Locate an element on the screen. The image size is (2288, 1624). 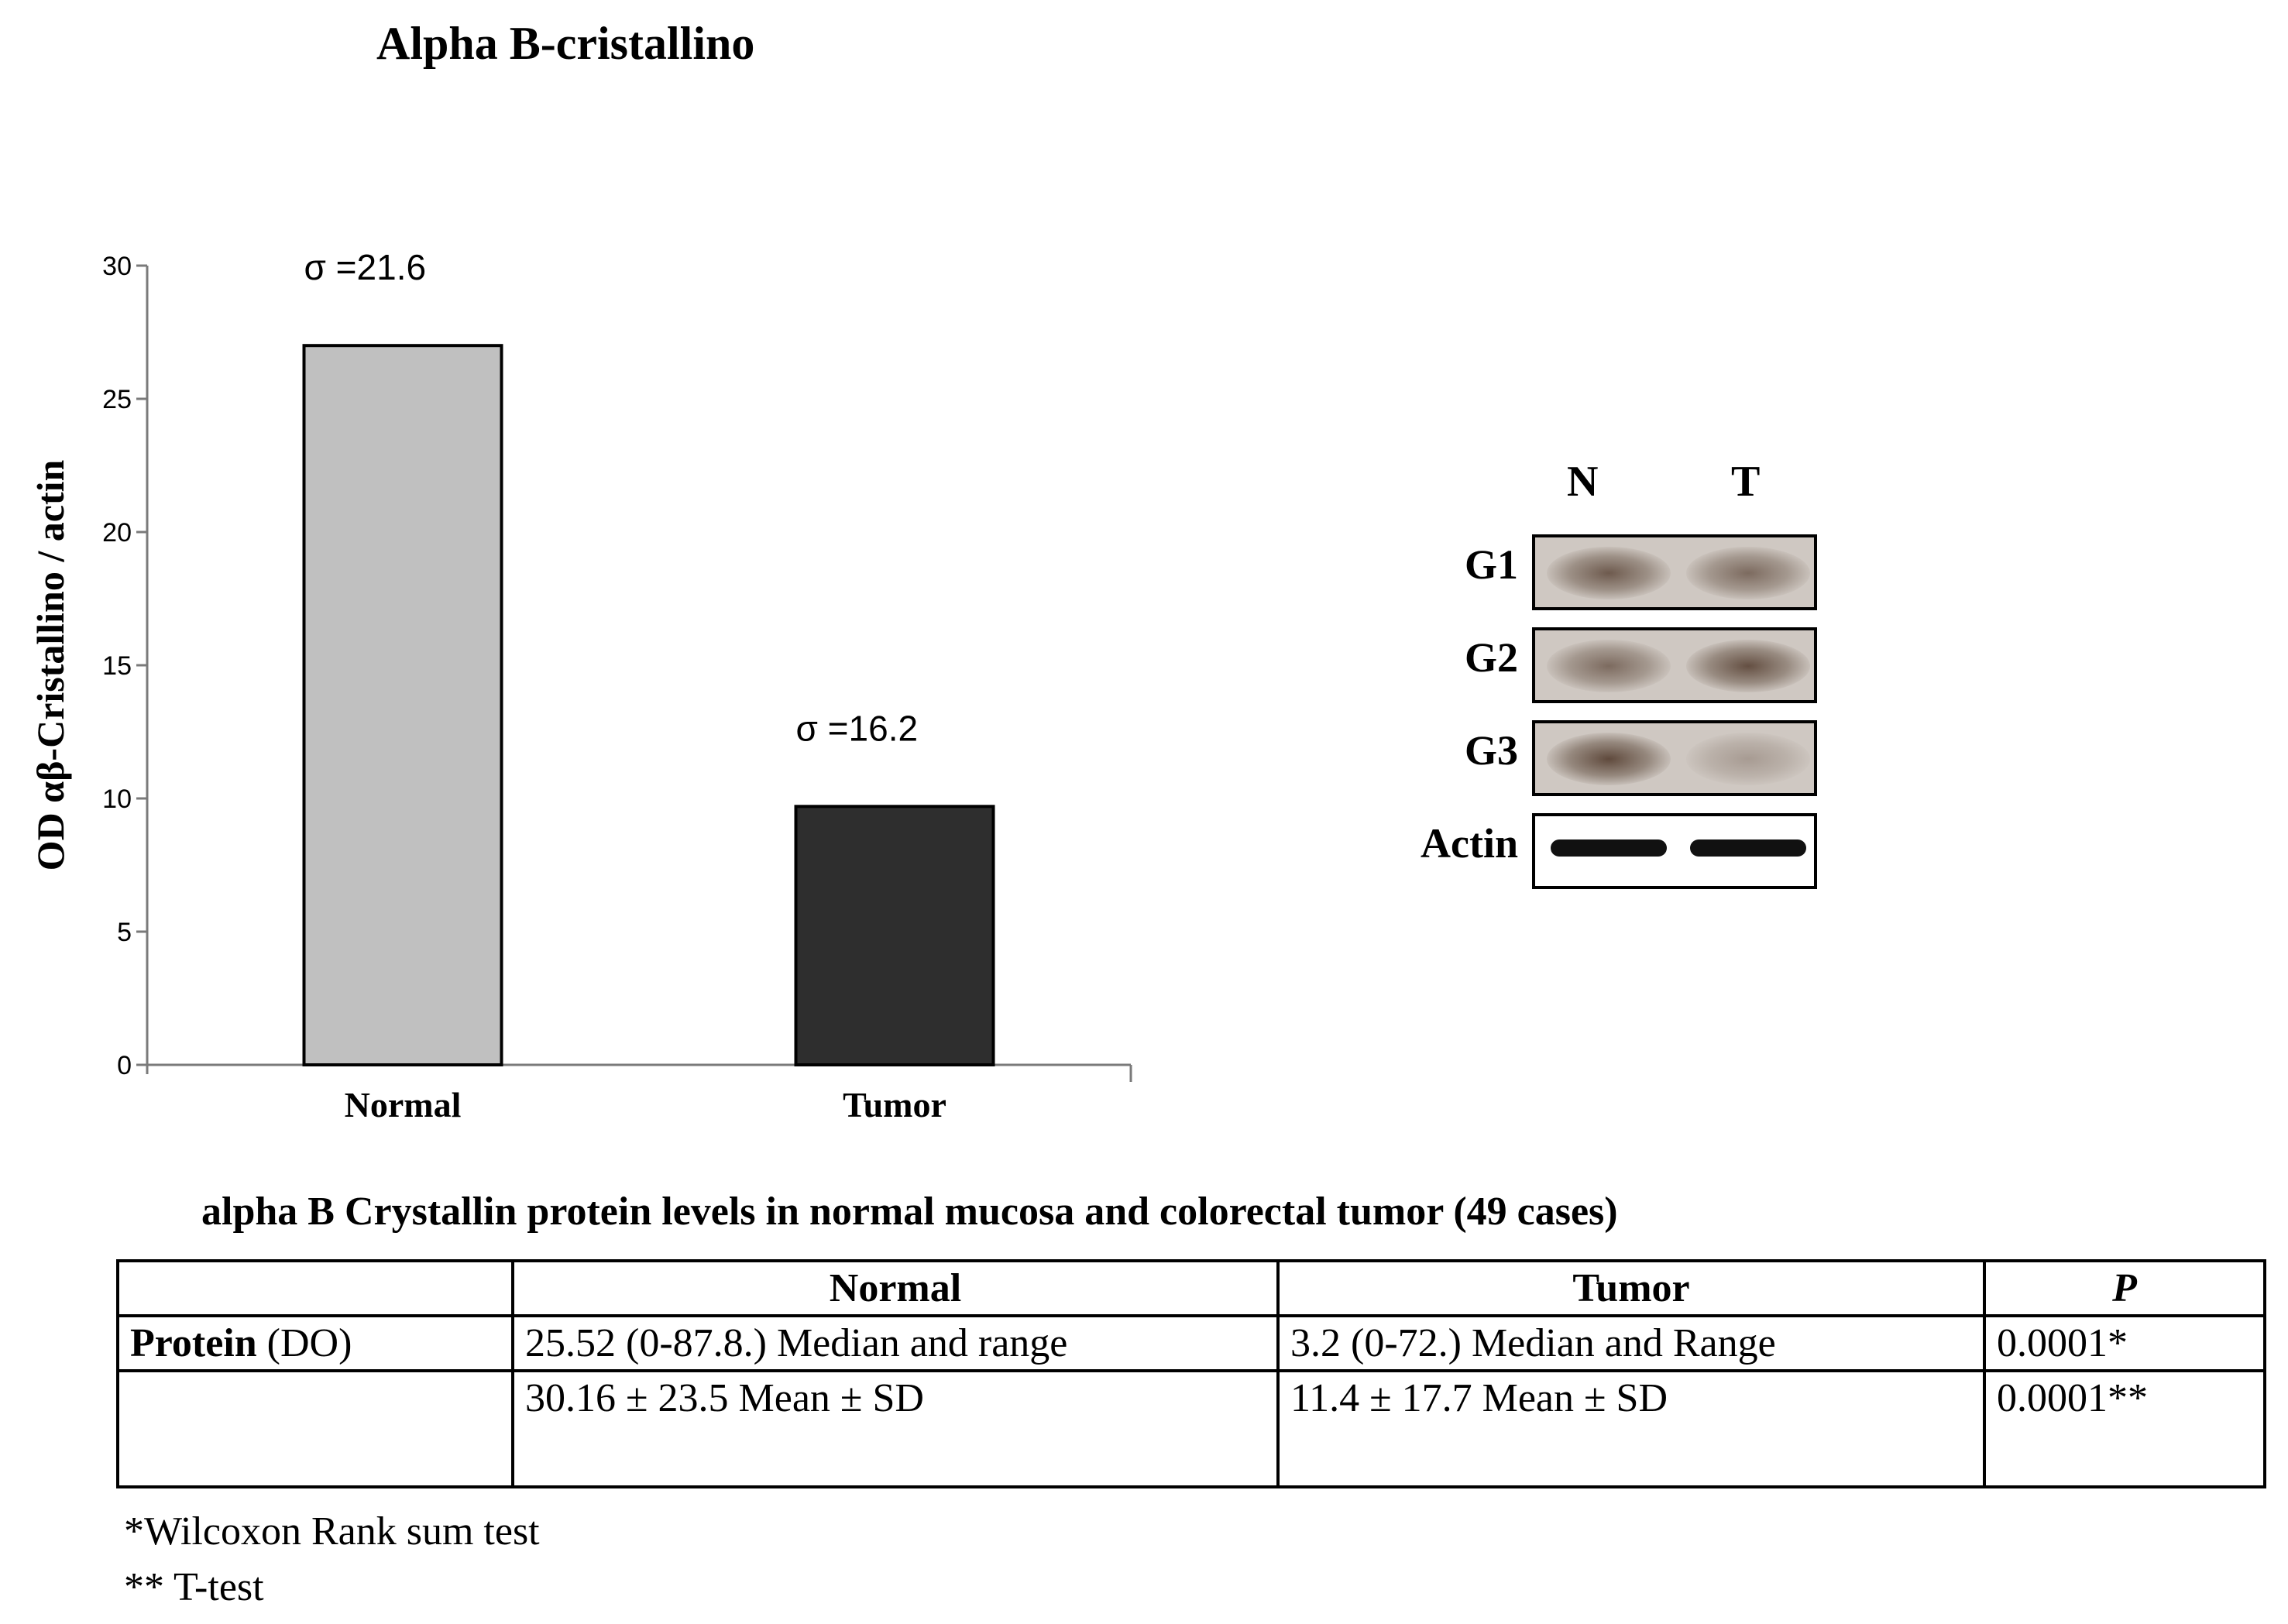
y-axis-label: OD αβ-Cristallino / actin is located at coordinates (50, 665).